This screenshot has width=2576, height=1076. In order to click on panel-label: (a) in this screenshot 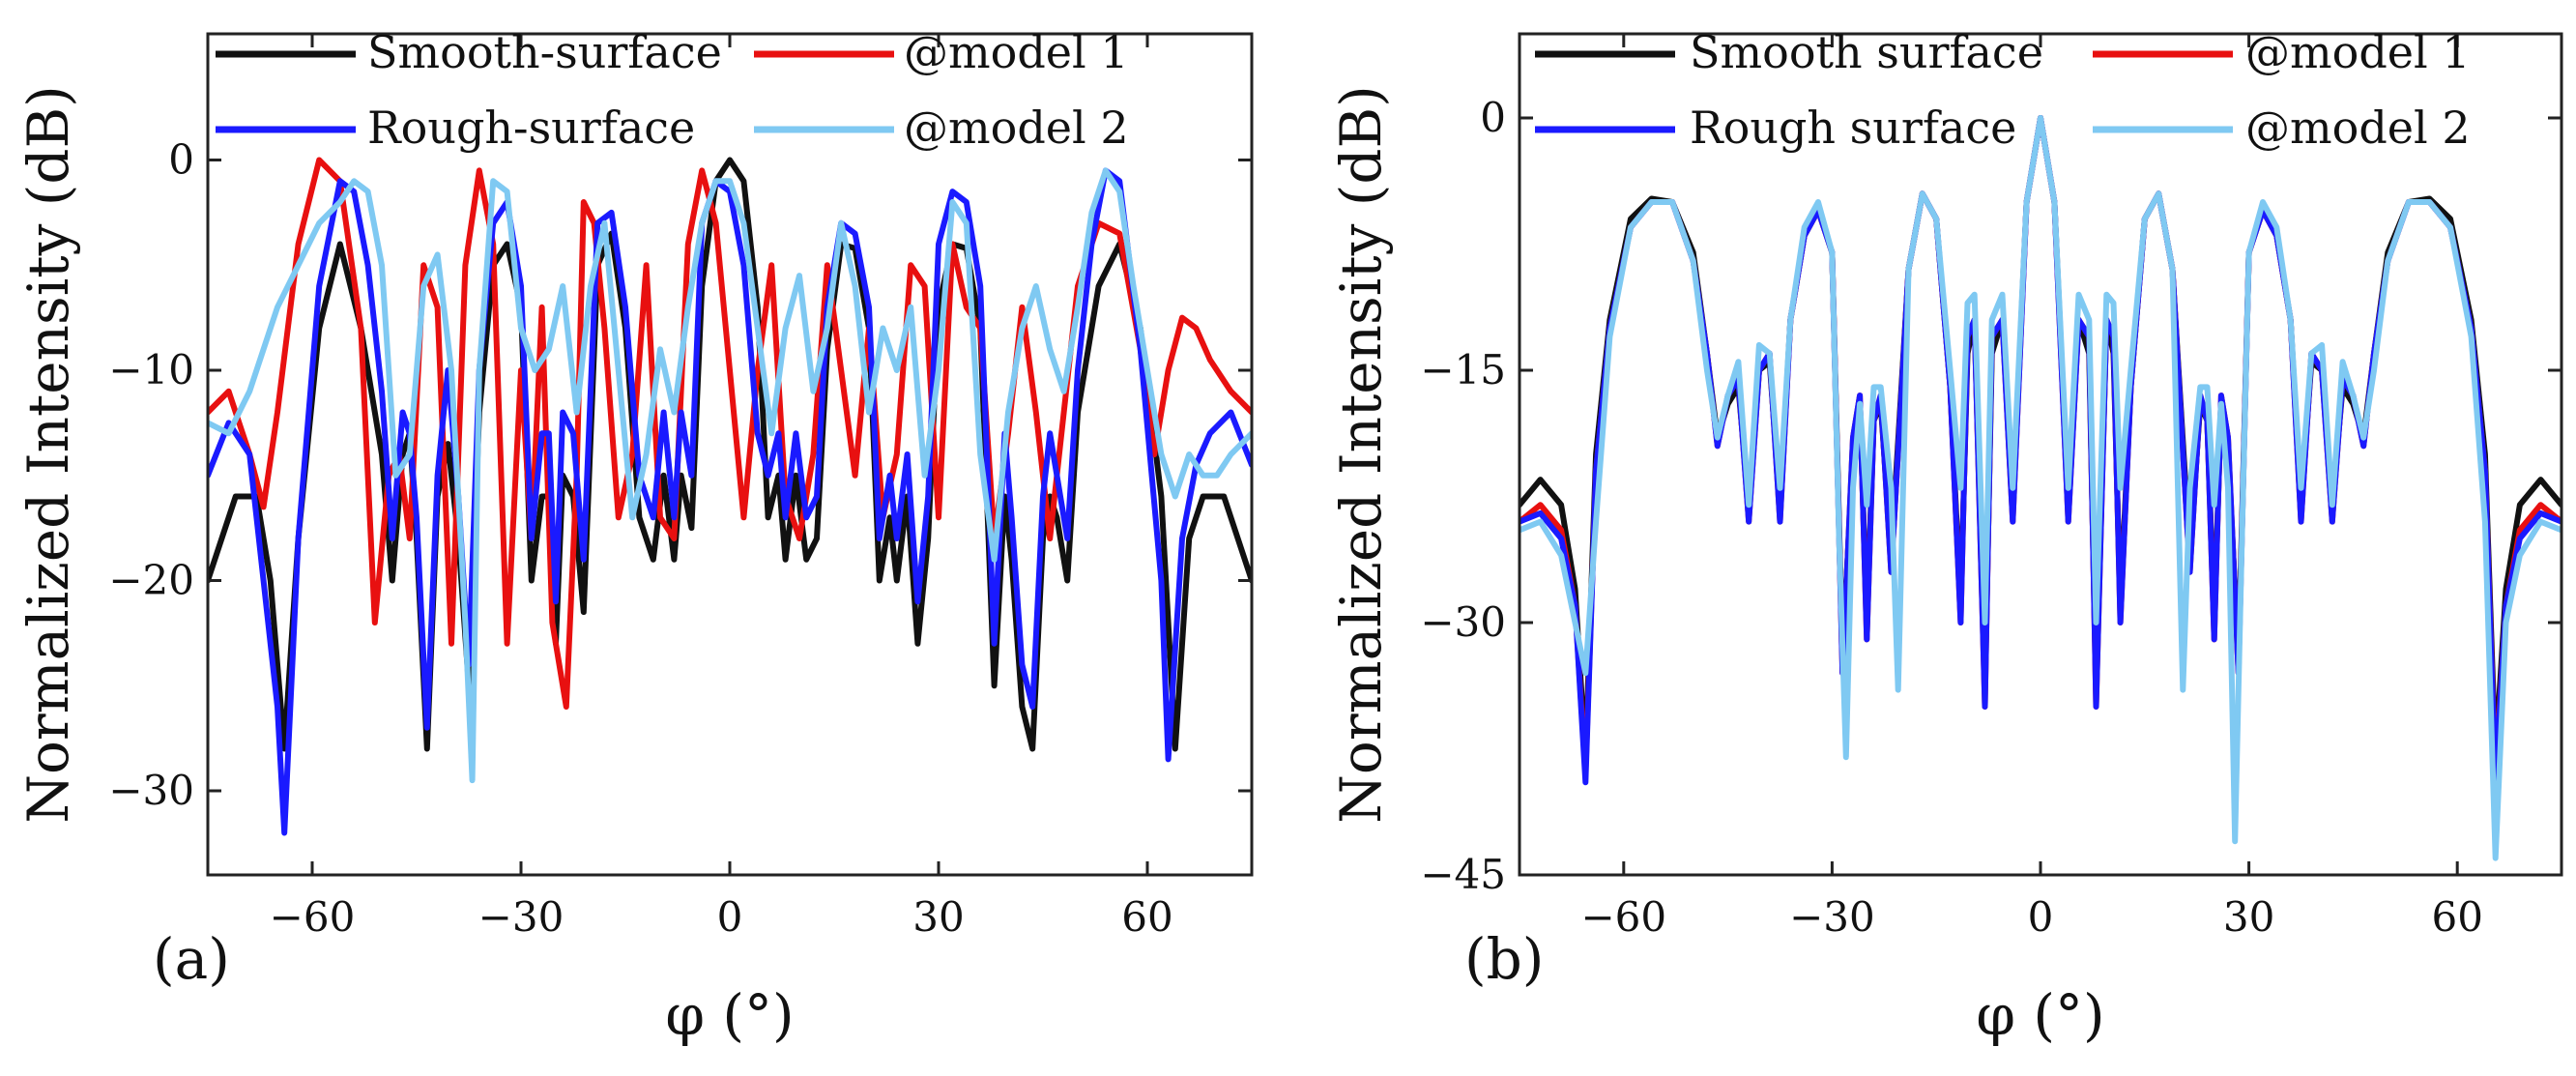, I will do `click(191, 959)`.